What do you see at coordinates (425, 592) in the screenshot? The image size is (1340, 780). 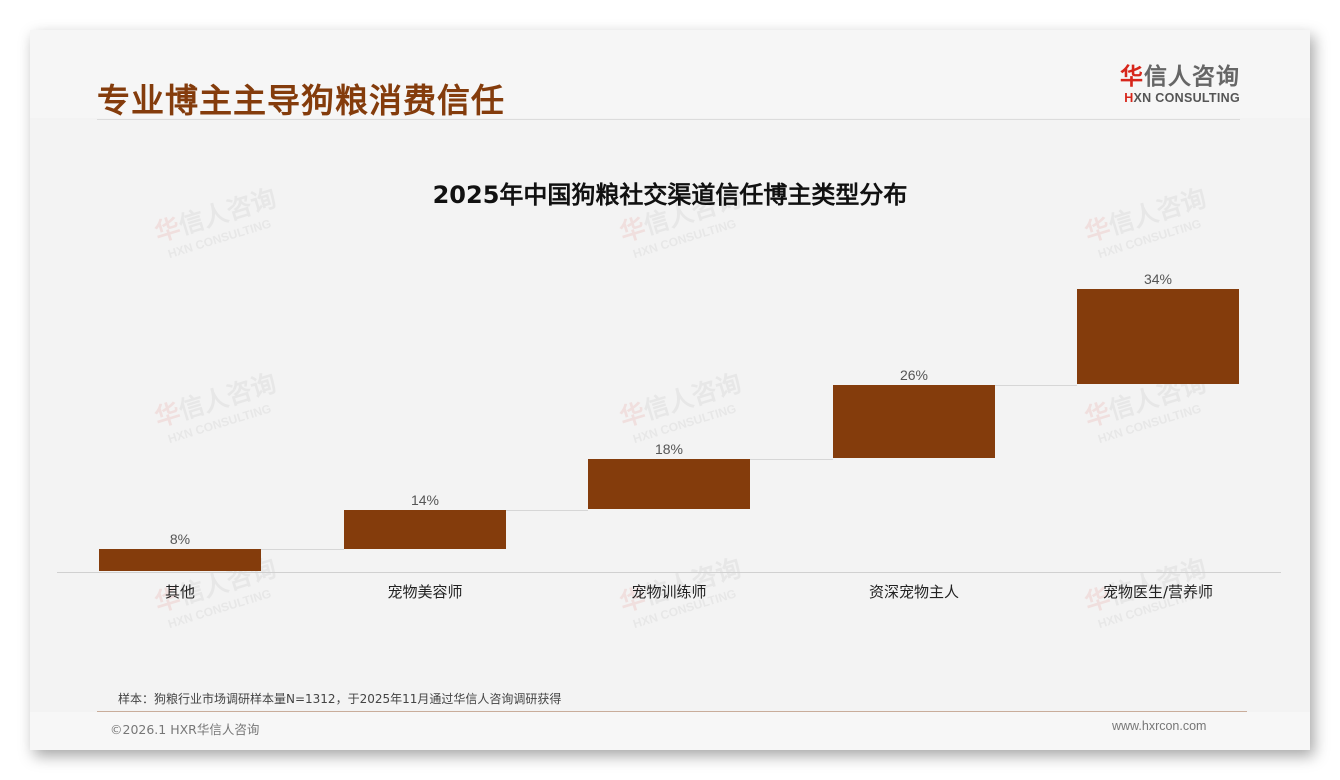 I see `category-label: 宠物美容师` at bounding box center [425, 592].